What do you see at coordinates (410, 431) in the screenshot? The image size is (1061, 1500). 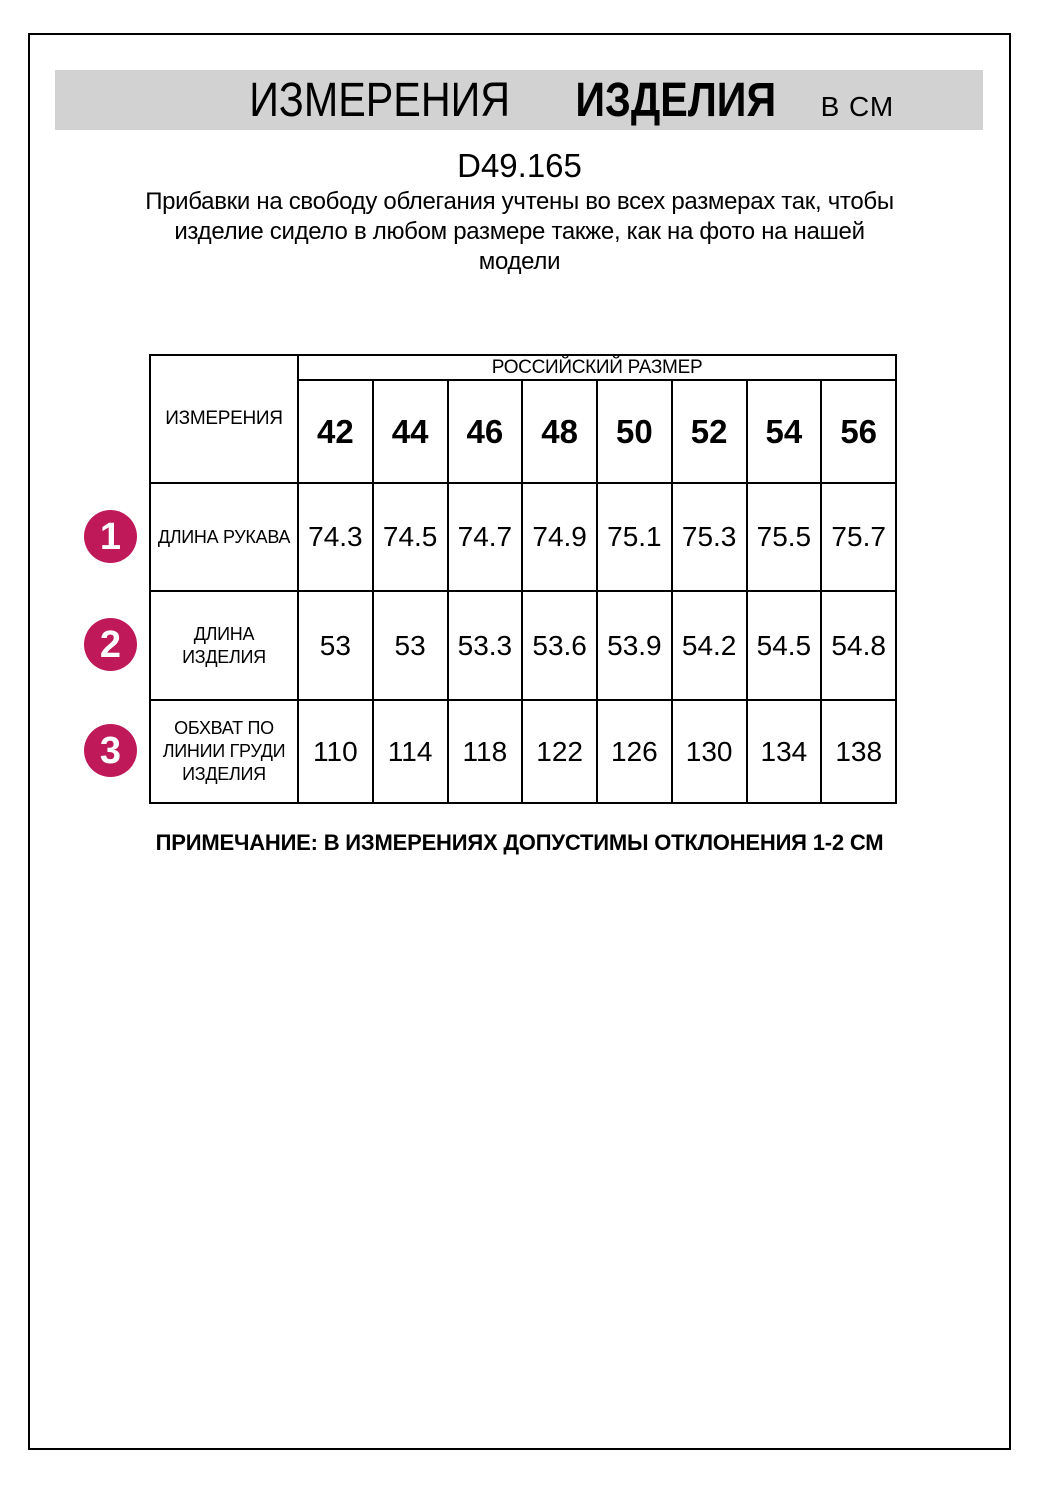 I see `size-header-cell: 44` at bounding box center [410, 431].